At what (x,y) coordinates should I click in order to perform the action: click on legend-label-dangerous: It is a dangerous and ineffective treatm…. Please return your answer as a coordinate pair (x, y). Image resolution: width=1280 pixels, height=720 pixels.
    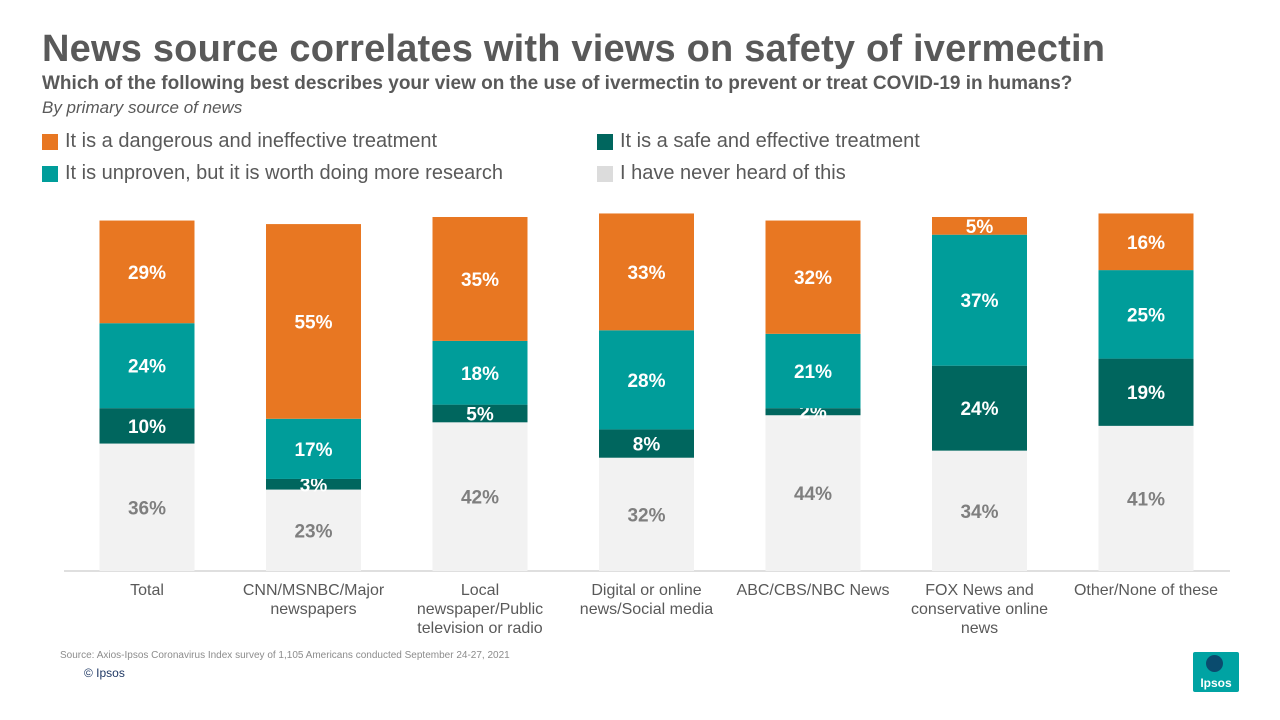
    Looking at the image, I should click on (251, 141).